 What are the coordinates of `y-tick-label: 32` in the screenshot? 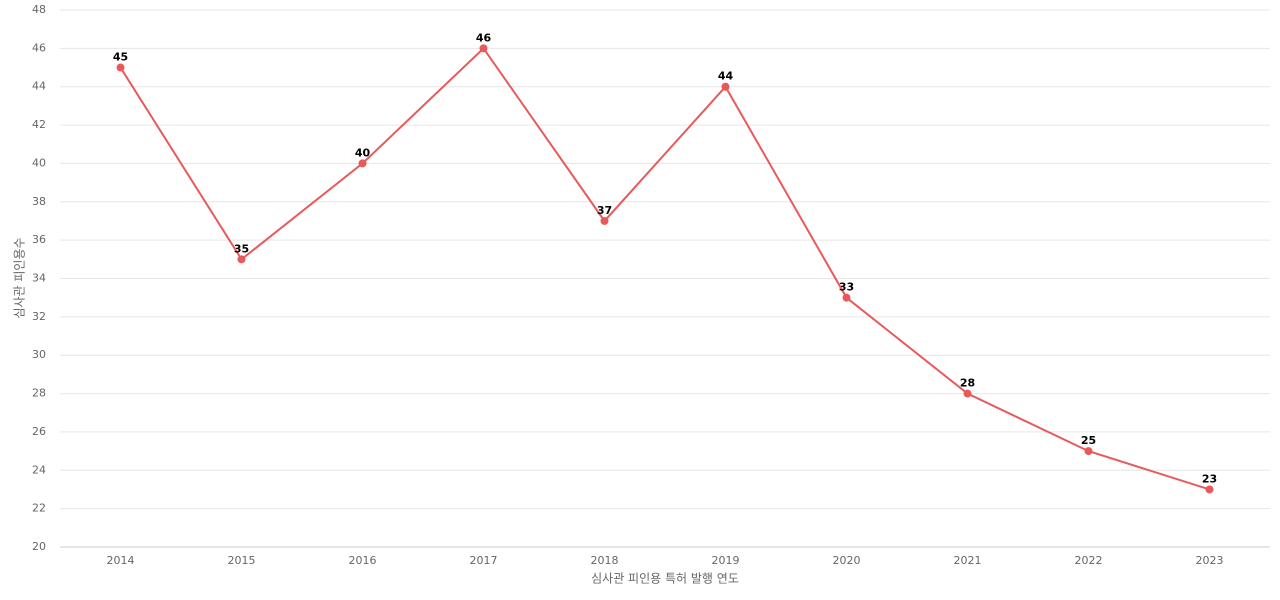 It's located at (39, 316).